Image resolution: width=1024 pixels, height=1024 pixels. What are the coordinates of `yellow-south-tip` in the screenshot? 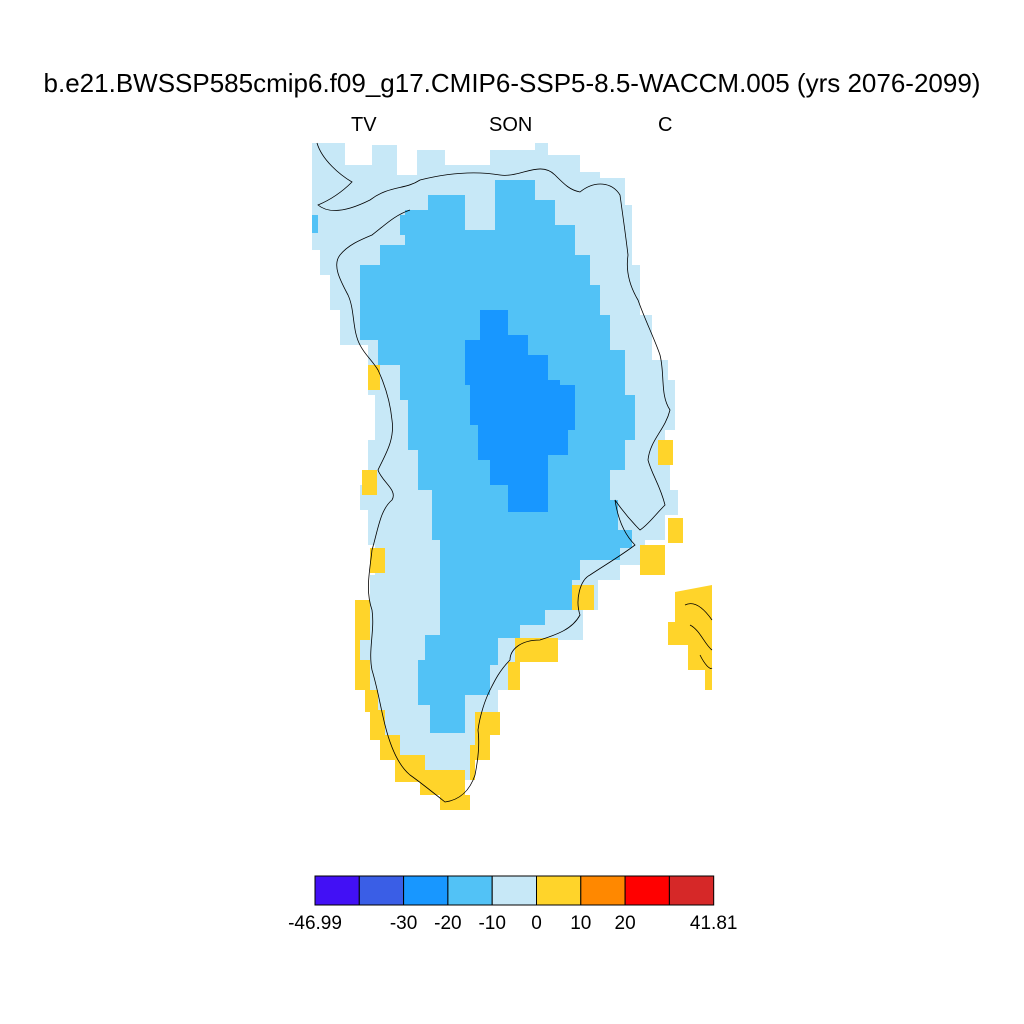 It's located at (485, 746).